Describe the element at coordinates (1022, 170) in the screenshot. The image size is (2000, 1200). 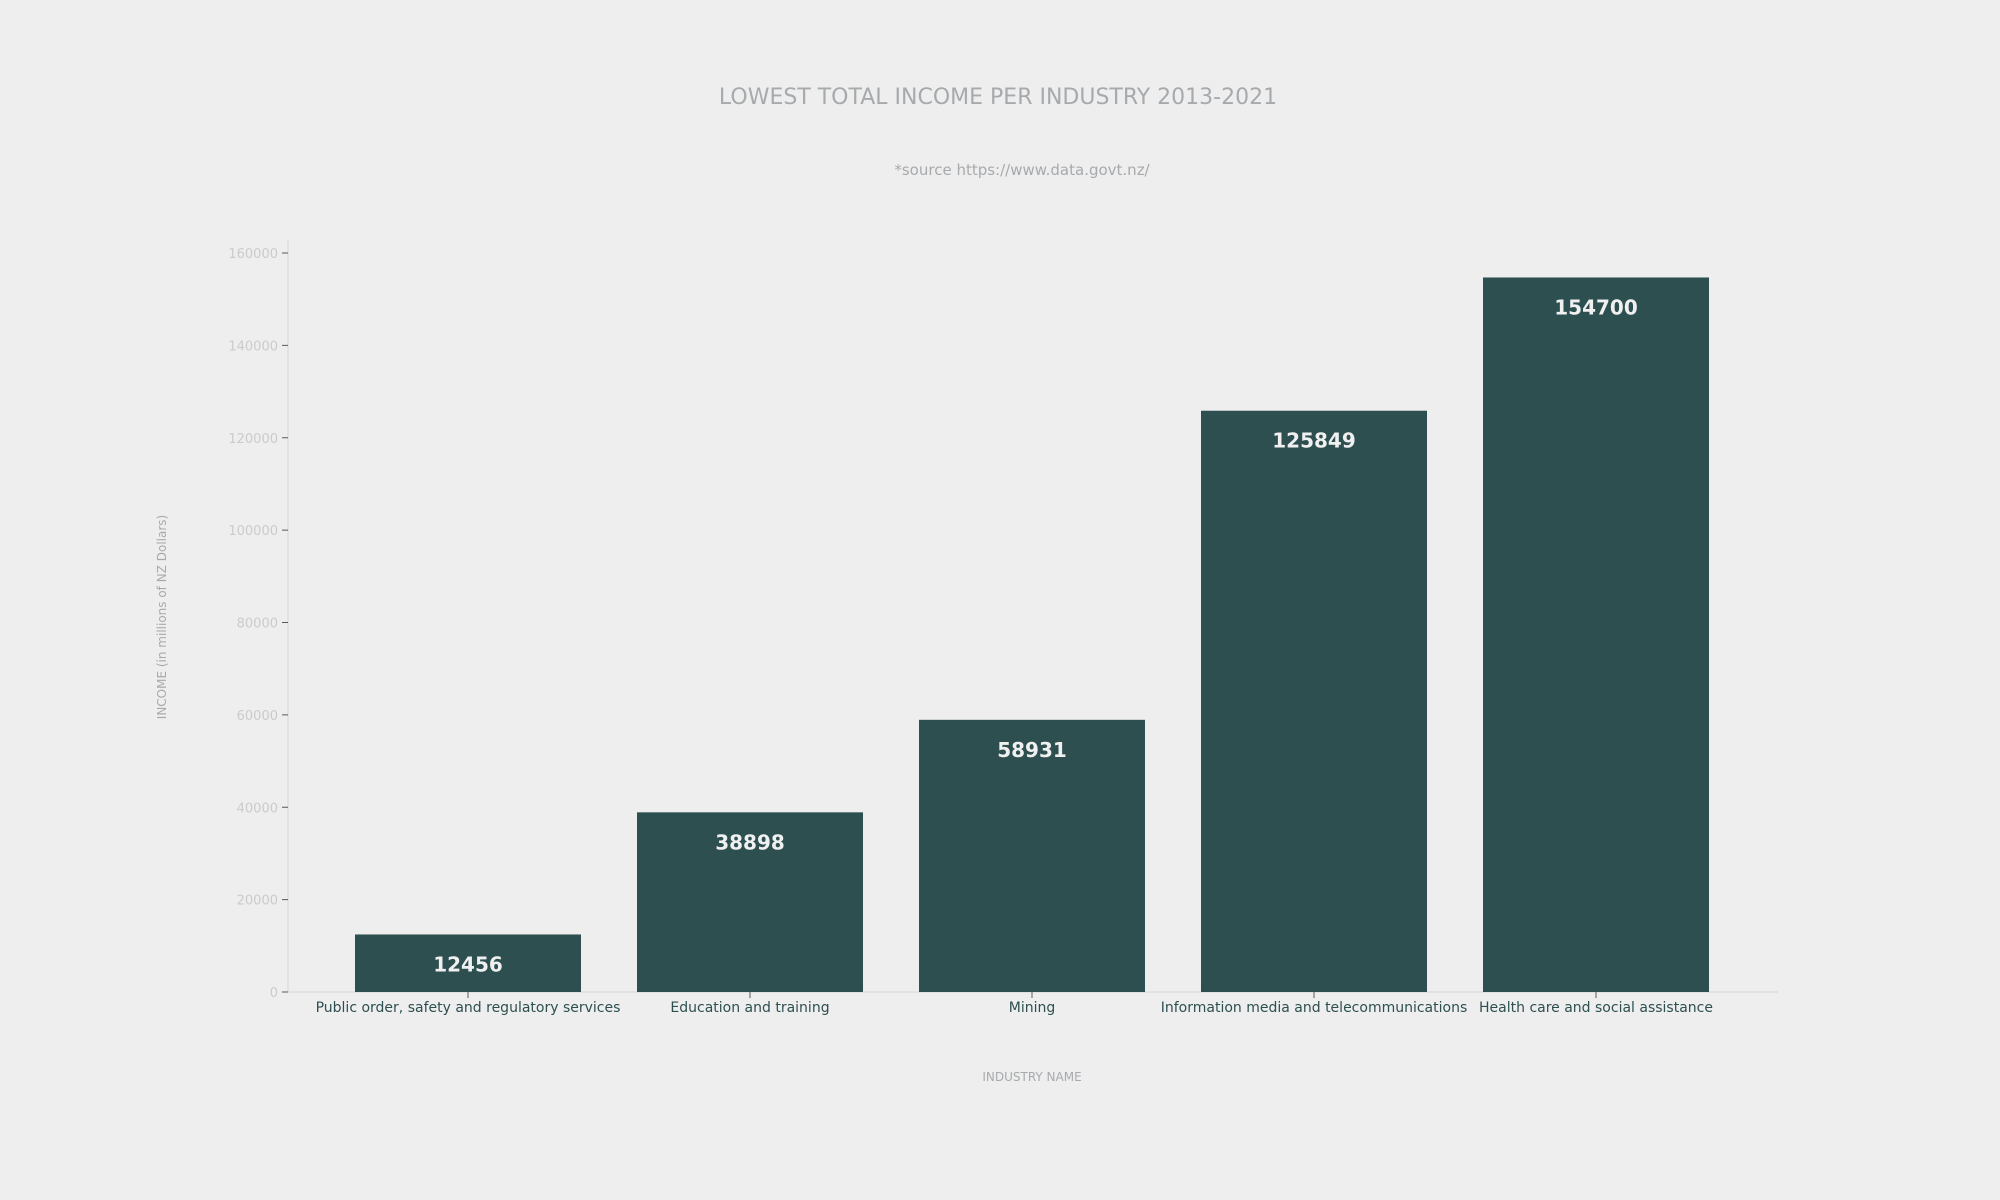
I see `chart-subtitle: *source https://www.data.govt.nz/` at that location.